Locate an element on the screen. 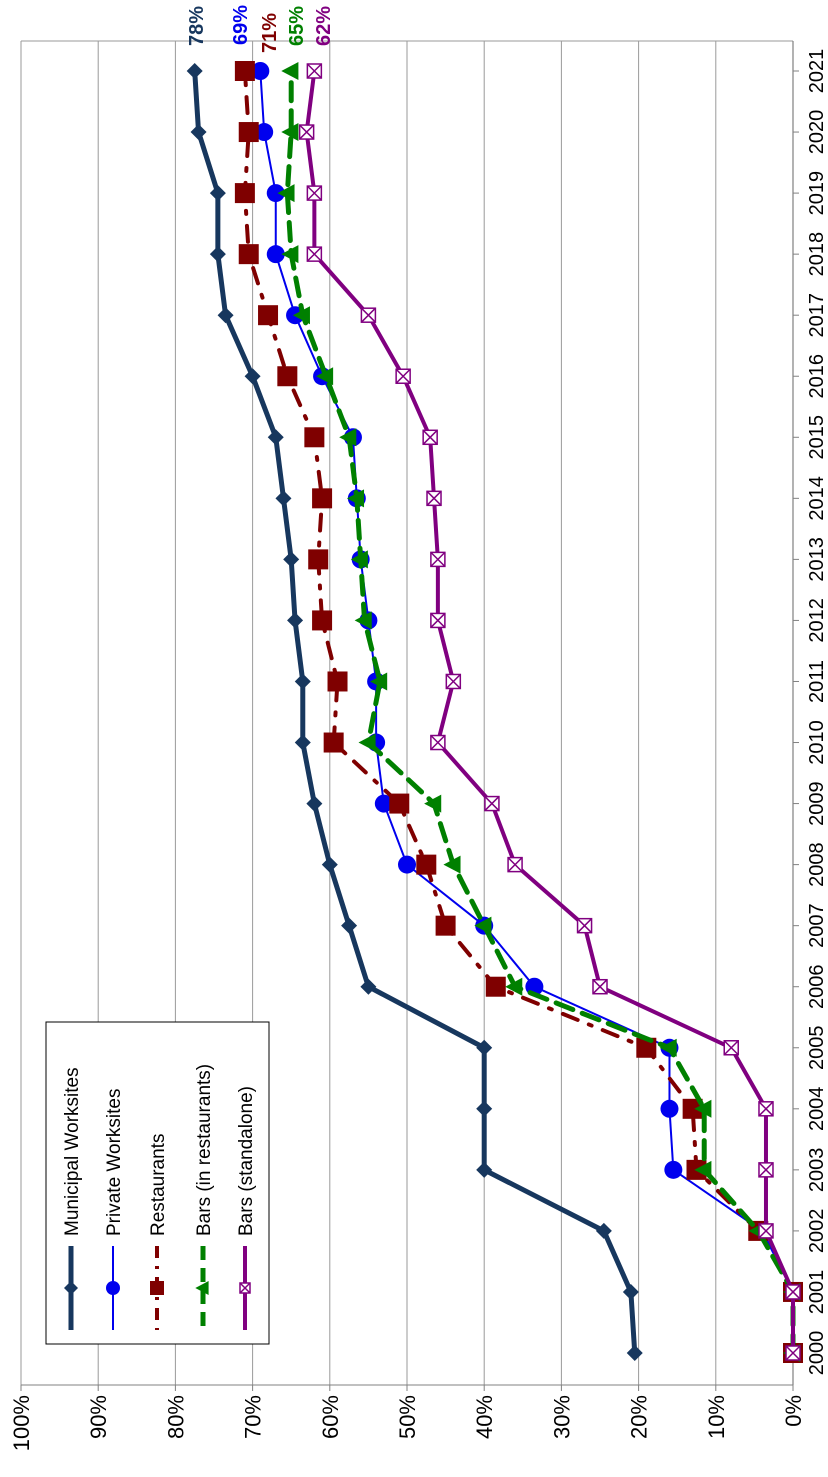 This screenshot has width=828, height=1477. year-tick-label: 2020 is located at coordinates (817, 132).